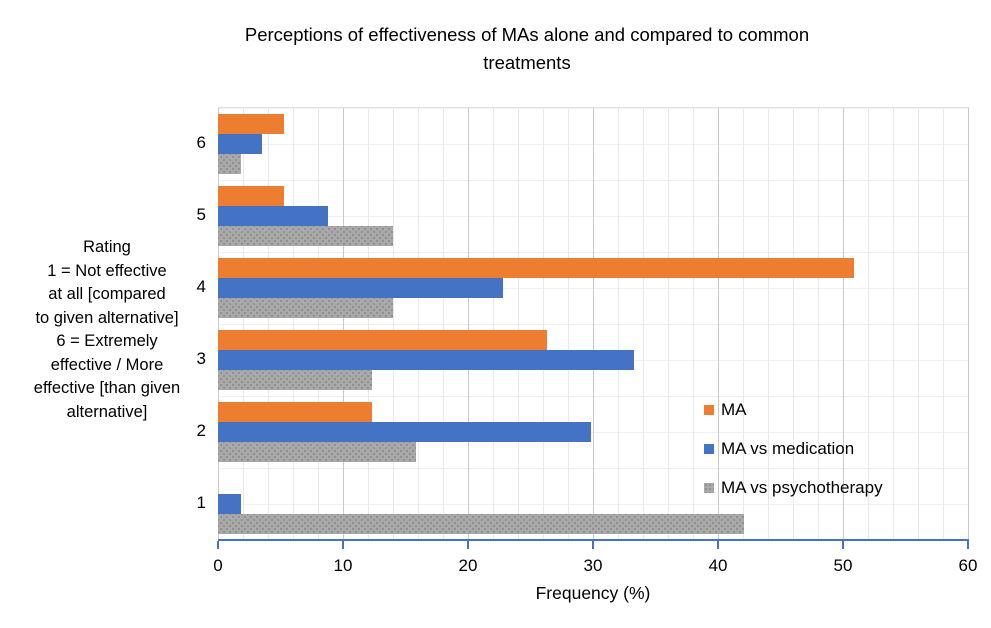  I want to click on legend-item: MA vs medication, so click(793, 449).